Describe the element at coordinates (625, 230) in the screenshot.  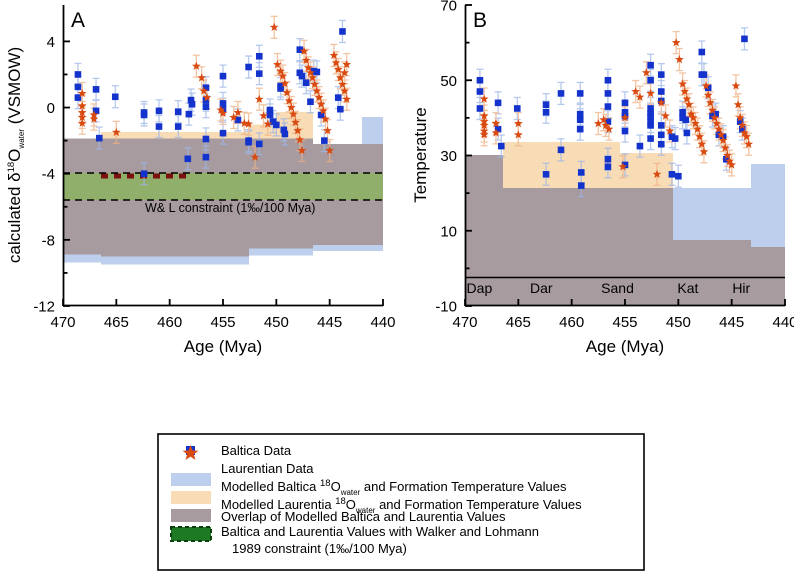
I see `overlap-band-b` at that location.